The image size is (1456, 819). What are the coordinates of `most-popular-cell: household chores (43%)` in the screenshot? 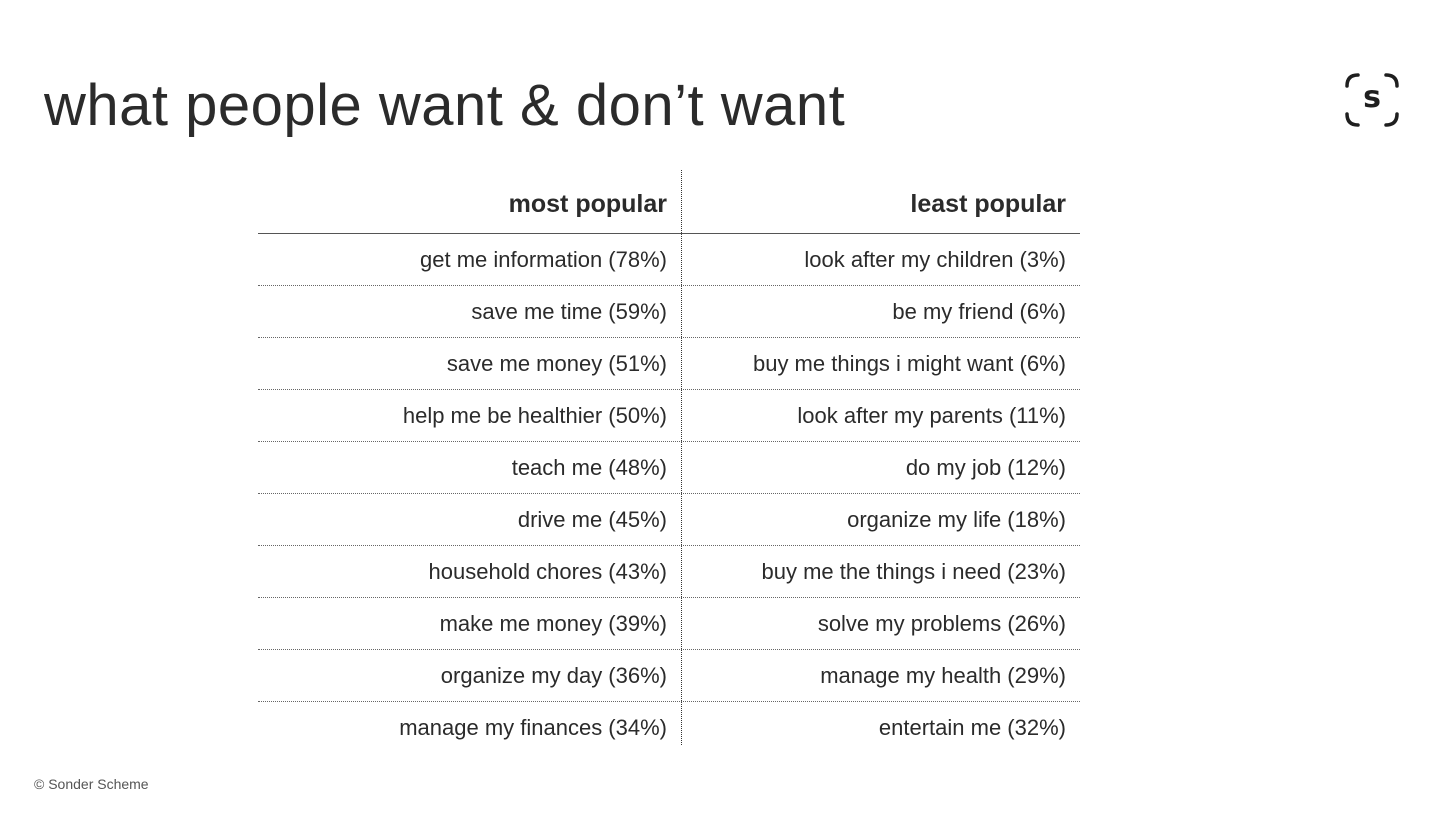 It's located at (547, 571).